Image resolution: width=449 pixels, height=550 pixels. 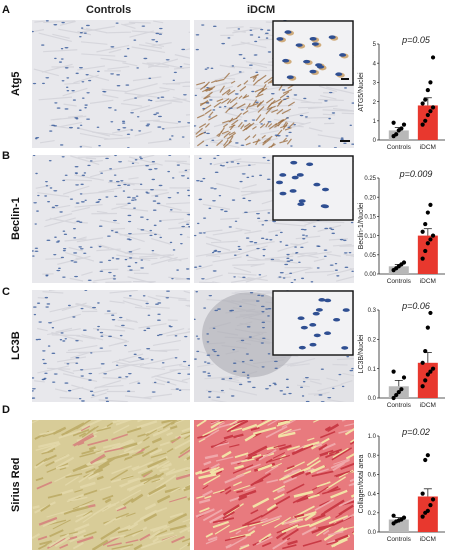 I want to click on data-point, so click(x=430, y=313).